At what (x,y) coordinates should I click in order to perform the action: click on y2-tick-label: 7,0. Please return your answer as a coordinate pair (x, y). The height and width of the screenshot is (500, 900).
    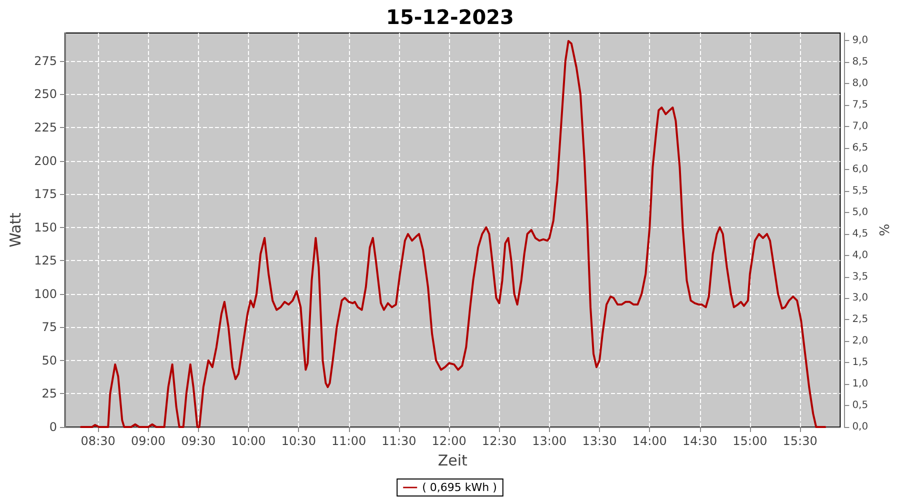
    Looking at the image, I should click on (860, 126).